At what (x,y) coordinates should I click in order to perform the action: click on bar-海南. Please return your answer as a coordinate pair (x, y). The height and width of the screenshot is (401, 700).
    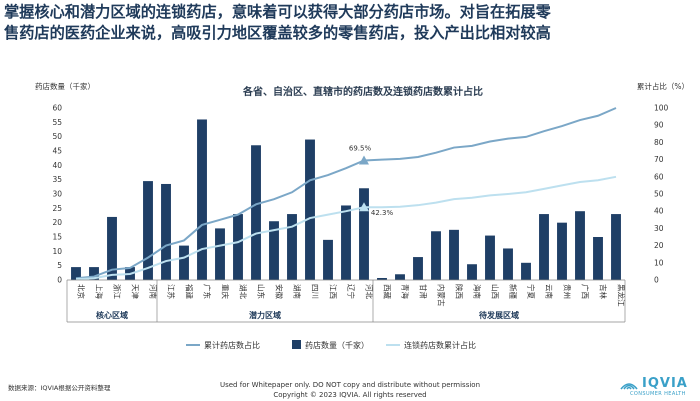
    Looking at the image, I should click on (472, 272).